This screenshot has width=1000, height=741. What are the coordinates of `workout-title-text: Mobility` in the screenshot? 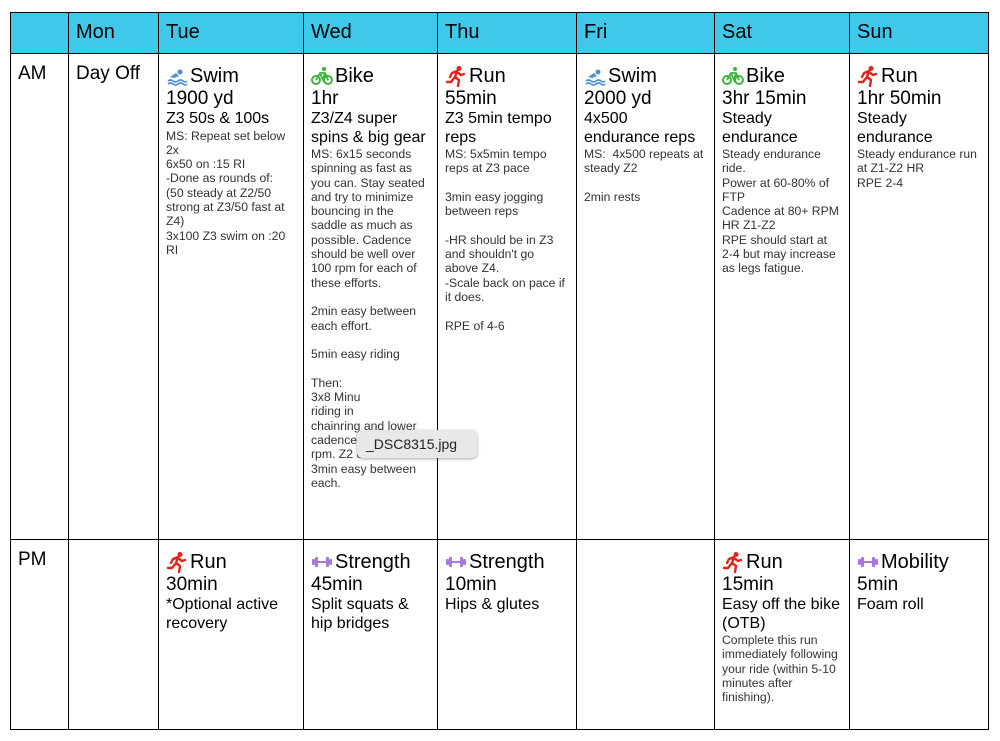 It's located at (915, 562).